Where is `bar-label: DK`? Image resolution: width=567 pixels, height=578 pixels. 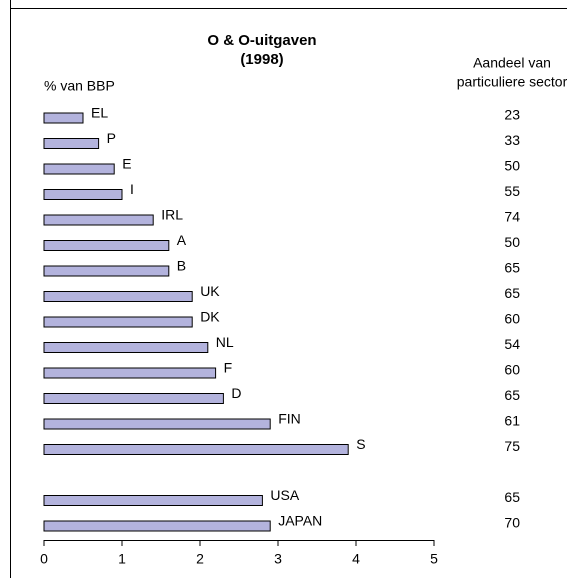
bar-label: DK is located at coordinates (210, 317).